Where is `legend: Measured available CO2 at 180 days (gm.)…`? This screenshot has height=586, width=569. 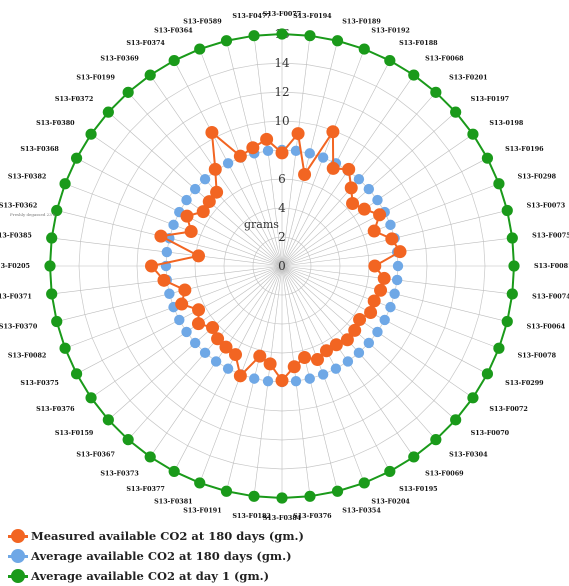 legend: Measured available CO2 at 180 days (gm.)… is located at coordinates (156, 556).